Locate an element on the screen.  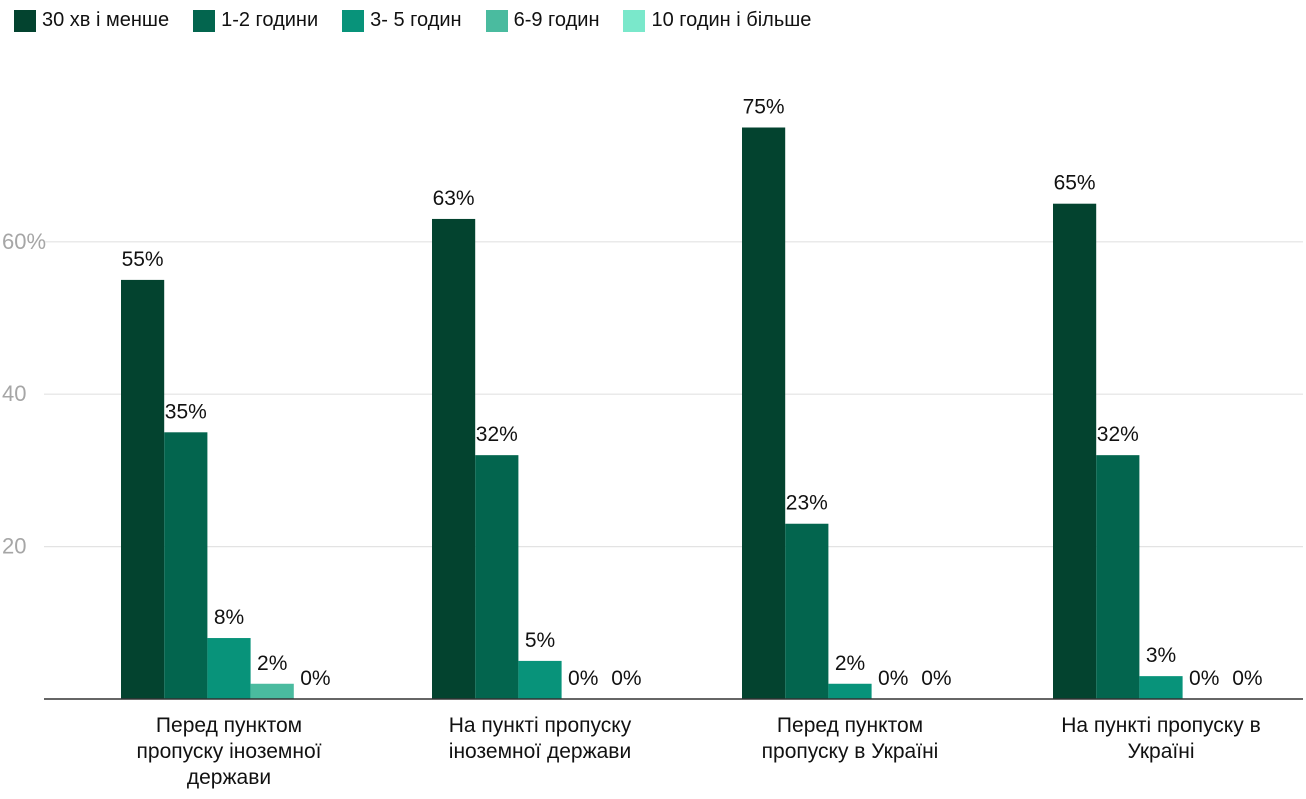
legend-label: 30 хв і менше is located at coordinates (106, 20).